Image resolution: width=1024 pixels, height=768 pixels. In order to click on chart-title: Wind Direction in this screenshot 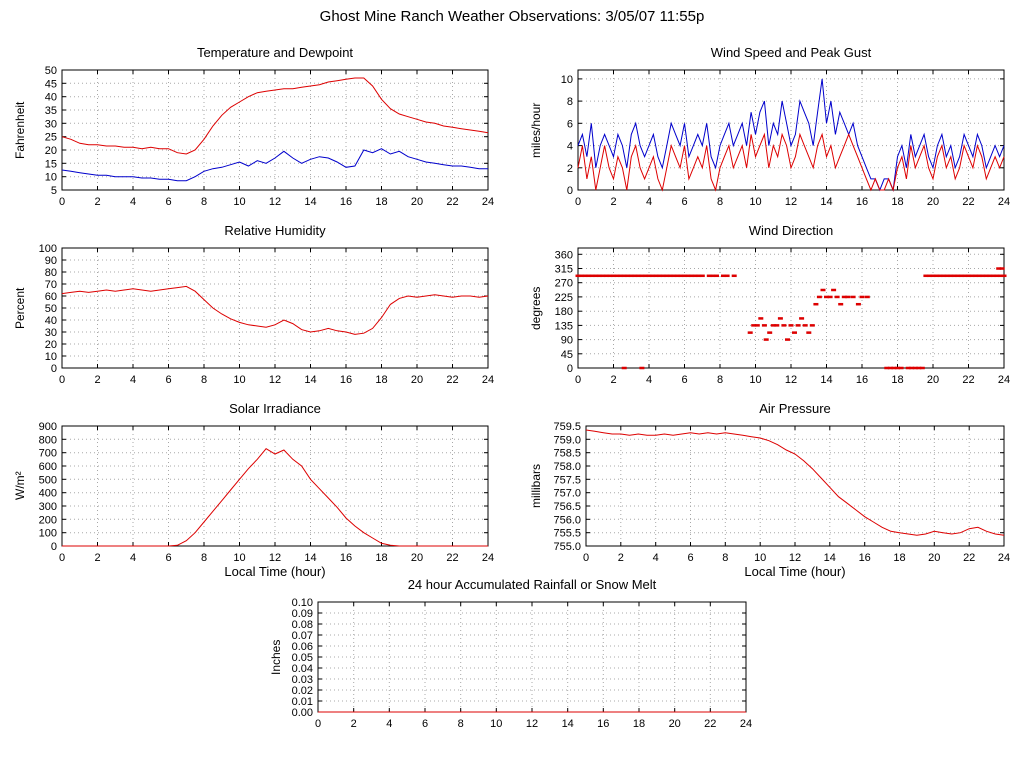, I will do `click(791, 230)`.